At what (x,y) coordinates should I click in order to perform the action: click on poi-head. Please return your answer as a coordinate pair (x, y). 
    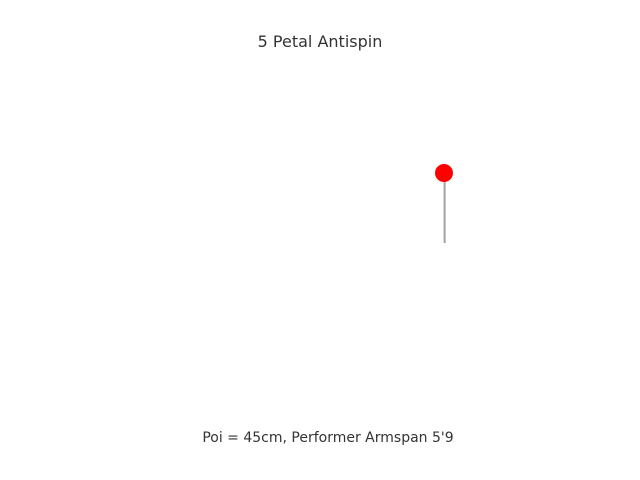
    Looking at the image, I should click on (444, 173).